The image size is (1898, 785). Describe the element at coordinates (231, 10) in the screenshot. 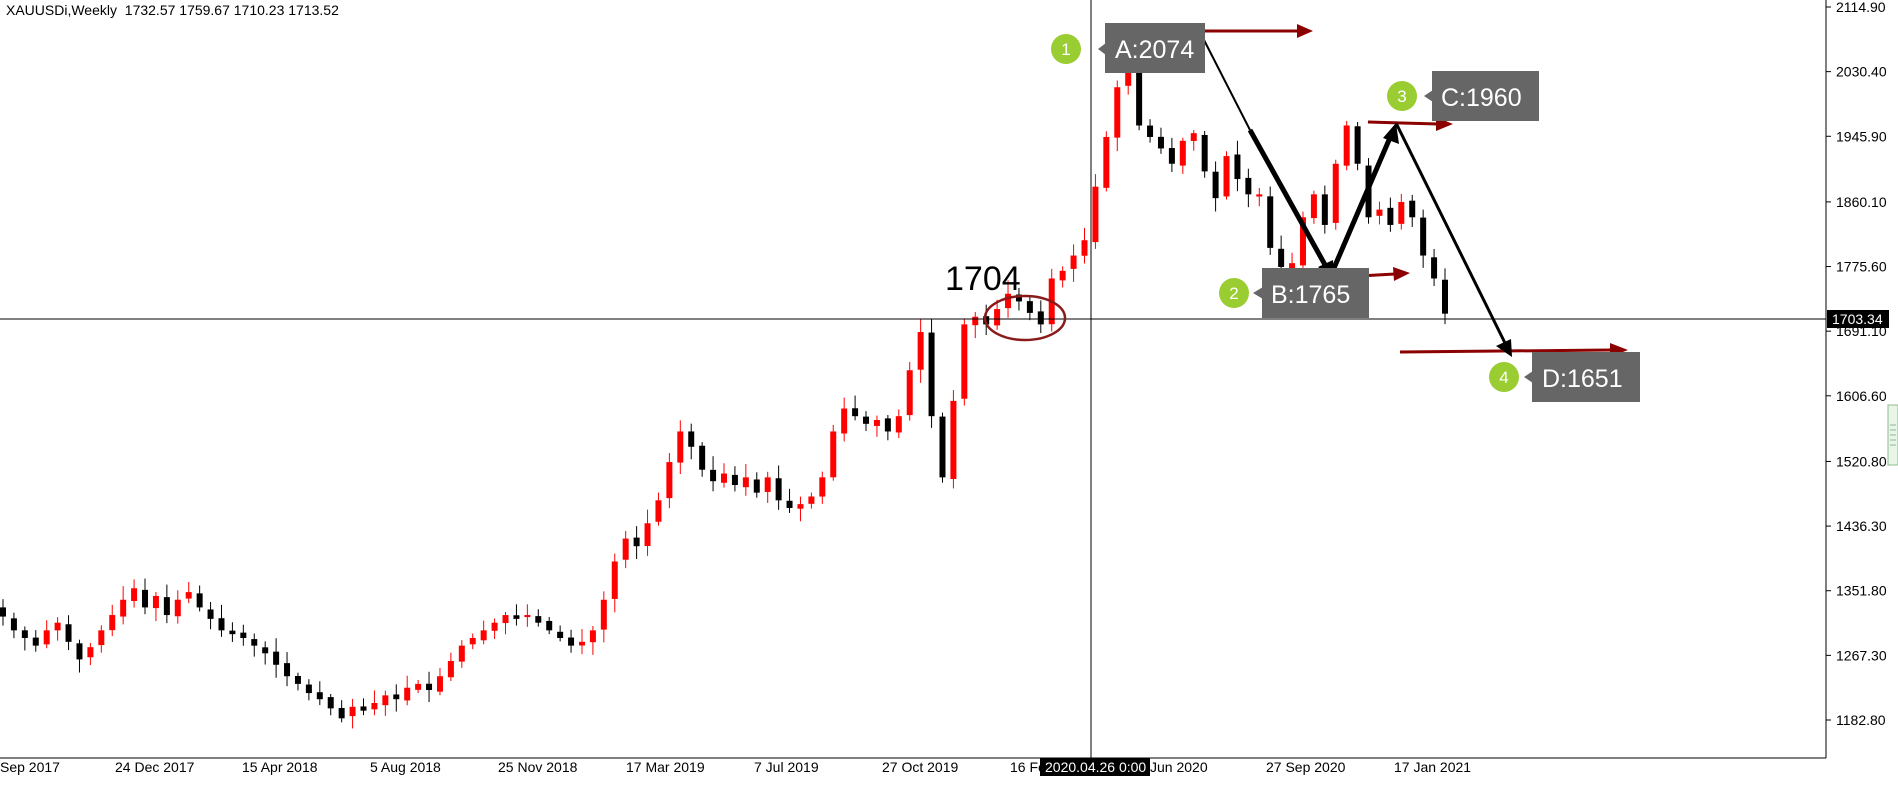

I see `header-ohlc: 1732.57 1759.67 1710.23 1713.52` at that location.